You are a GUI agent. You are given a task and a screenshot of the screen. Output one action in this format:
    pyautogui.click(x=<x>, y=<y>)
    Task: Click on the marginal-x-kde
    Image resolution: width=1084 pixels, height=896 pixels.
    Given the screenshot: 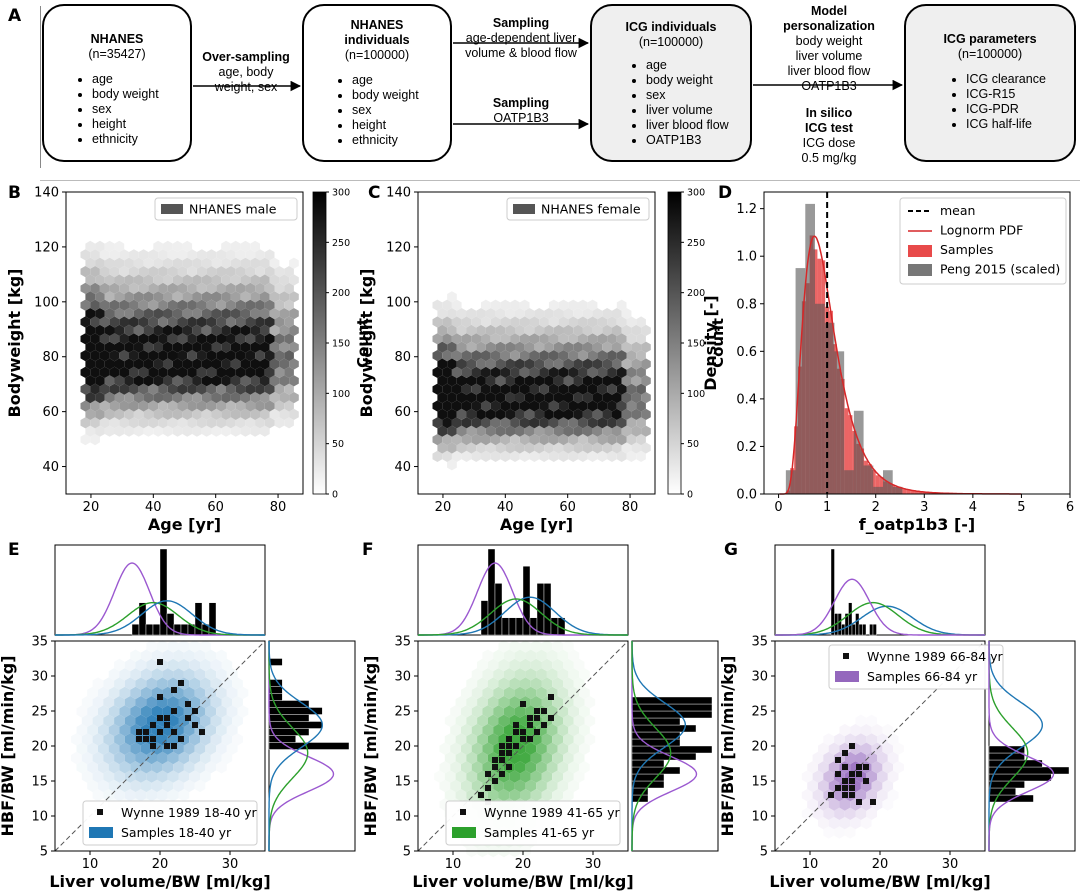 What is the action you would take?
    pyautogui.click(x=523, y=616)
    